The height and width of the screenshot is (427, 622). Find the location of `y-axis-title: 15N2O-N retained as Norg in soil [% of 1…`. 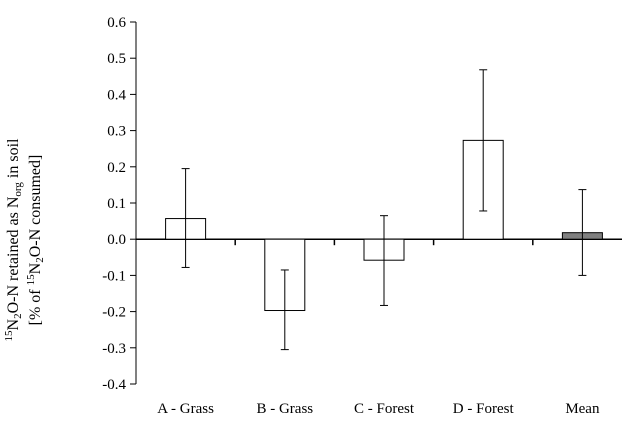

y-axis-title: 15N2O-N retained as Norg in soil [% of 1… is located at coordinates (24, 239).